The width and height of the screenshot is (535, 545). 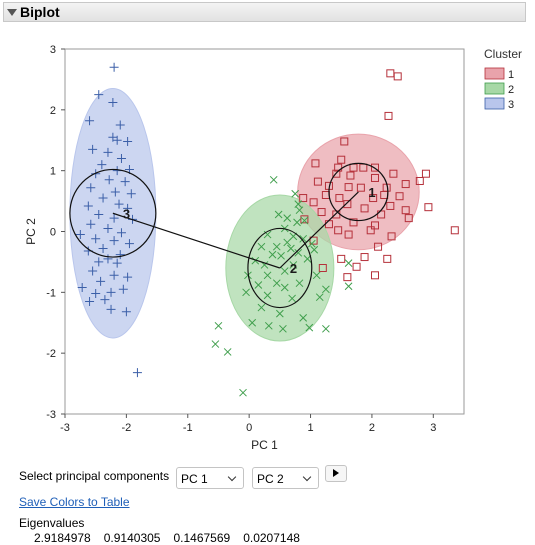 What do you see at coordinates (51, 354) in the screenshot?
I see `y-tick-label: -2` at bounding box center [51, 354].